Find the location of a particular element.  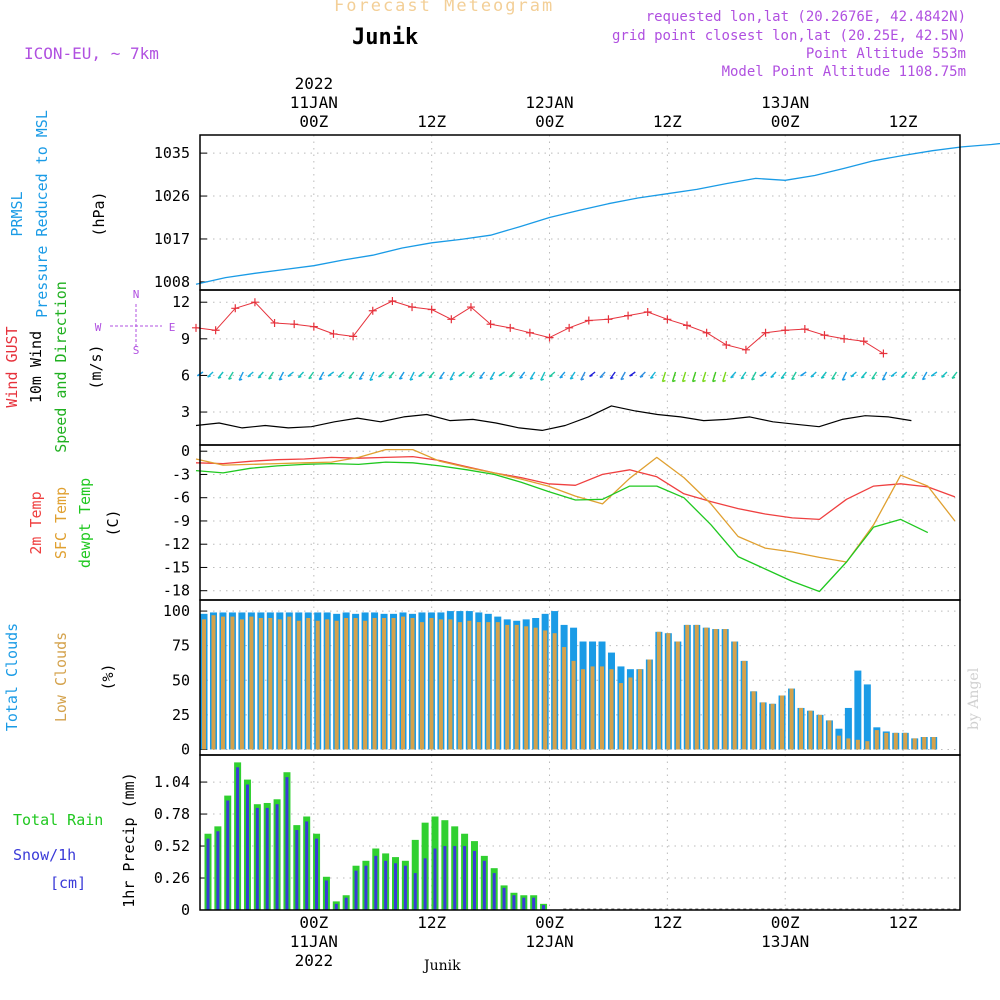

y-tick-label: 1008 is located at coordinates (172, 282).